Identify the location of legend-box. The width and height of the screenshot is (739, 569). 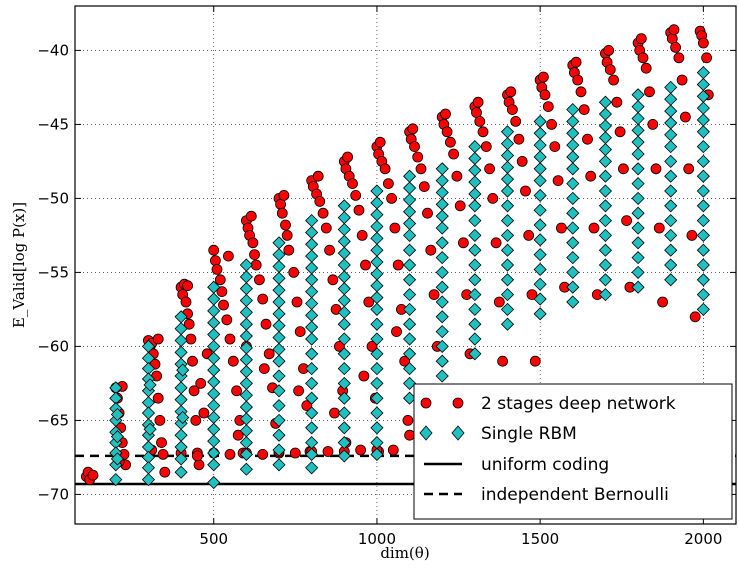
(573, 451).